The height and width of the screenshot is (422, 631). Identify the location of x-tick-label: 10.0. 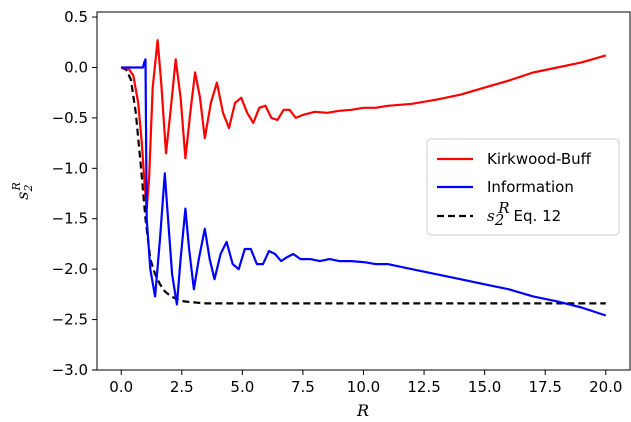
(363, 387).